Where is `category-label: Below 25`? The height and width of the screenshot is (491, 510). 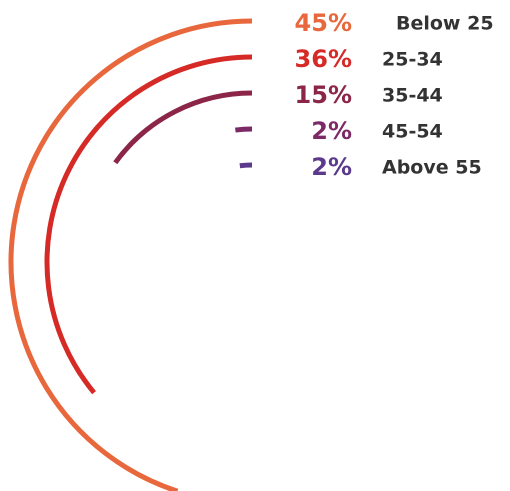
category-label: Below 25 is located at coordinates (445, 24).